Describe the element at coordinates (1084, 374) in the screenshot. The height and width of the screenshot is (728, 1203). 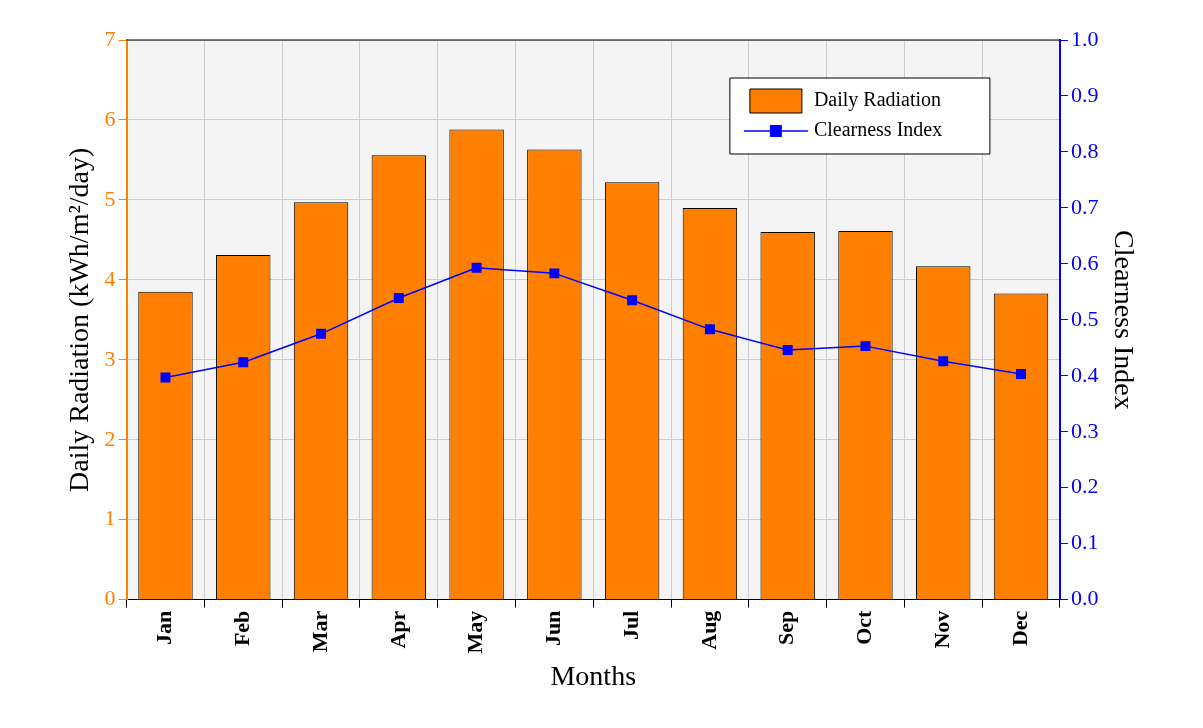
I see `y2-tick-label: 0.4` at that location.